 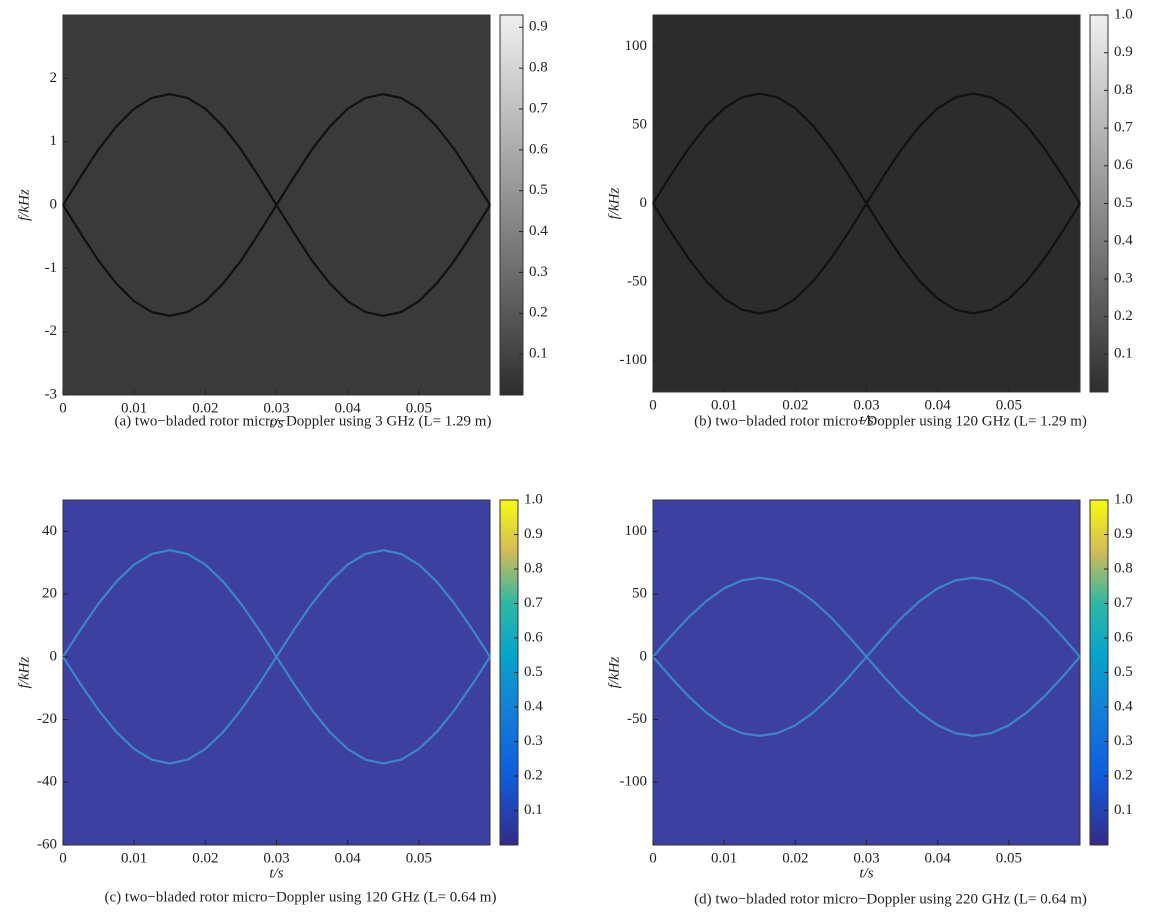 I want to click on y-tick-label: 40, so click(x=49, y=531).